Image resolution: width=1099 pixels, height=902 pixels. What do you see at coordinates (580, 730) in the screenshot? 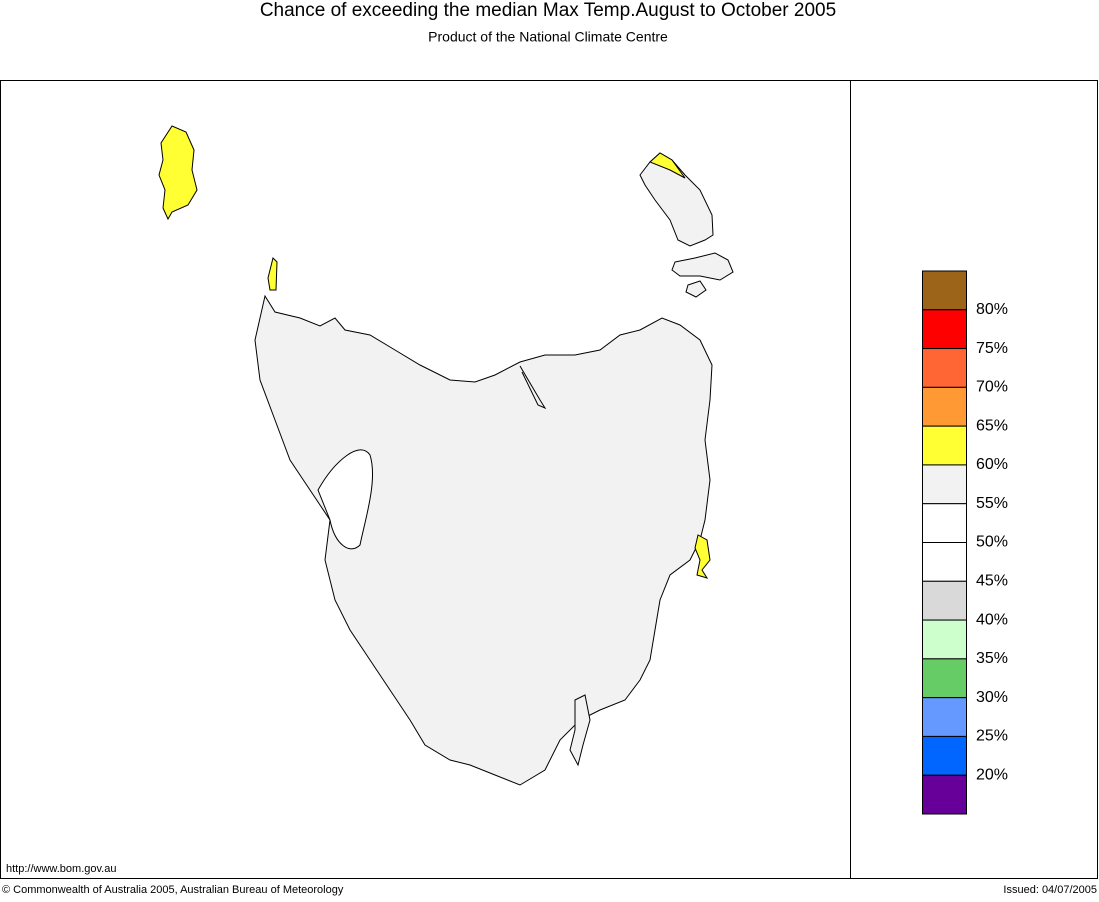
I see `bruny-island` at bounding box center [580, 730].